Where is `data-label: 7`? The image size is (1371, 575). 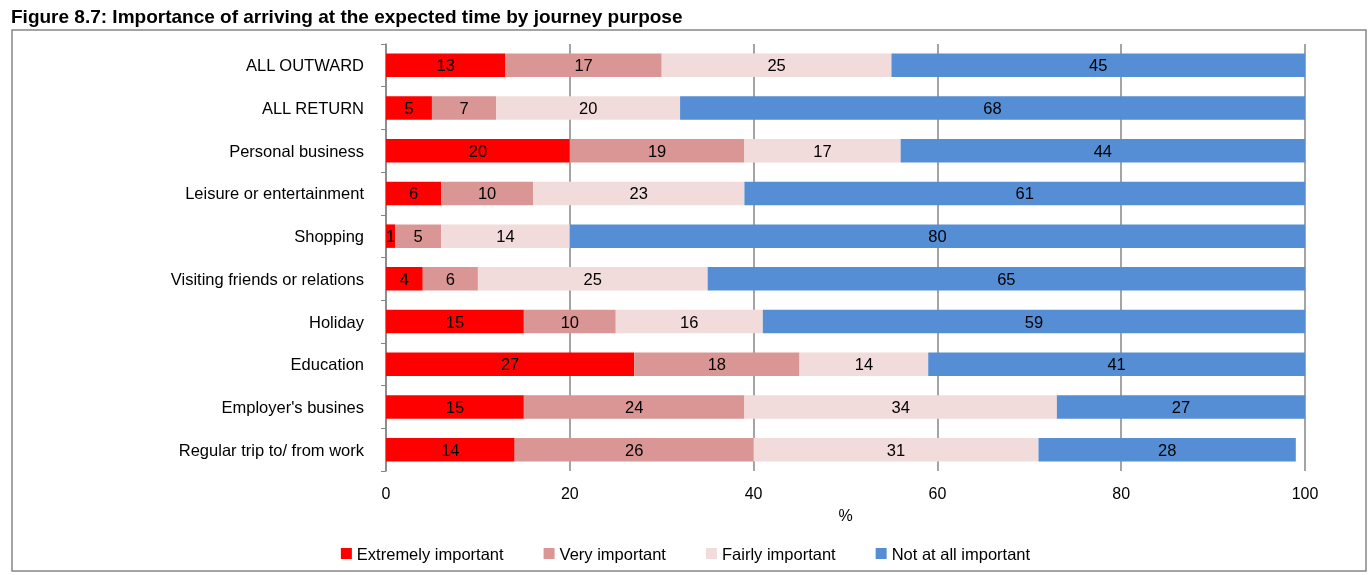
data-label: 7 is located at coordinates (464, 108).